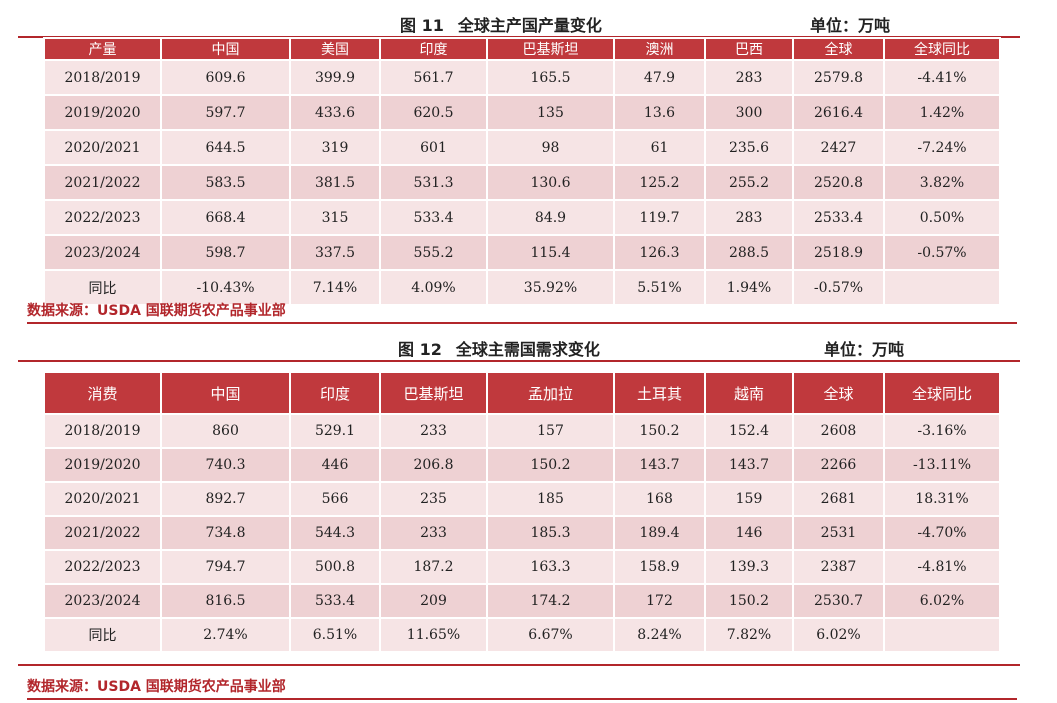  Describe the element at coordinates (433, 431) in the screenshot. I see `table-cell: 233` at that location.